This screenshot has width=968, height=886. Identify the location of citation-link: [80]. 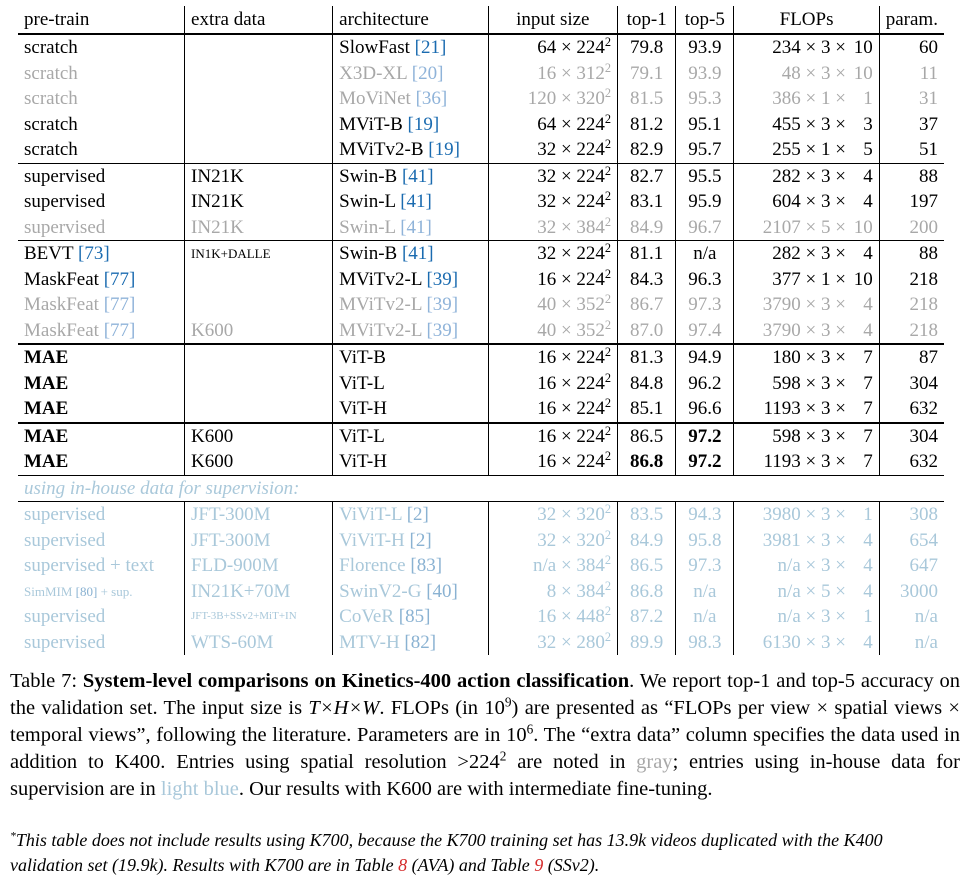
(86, 591).